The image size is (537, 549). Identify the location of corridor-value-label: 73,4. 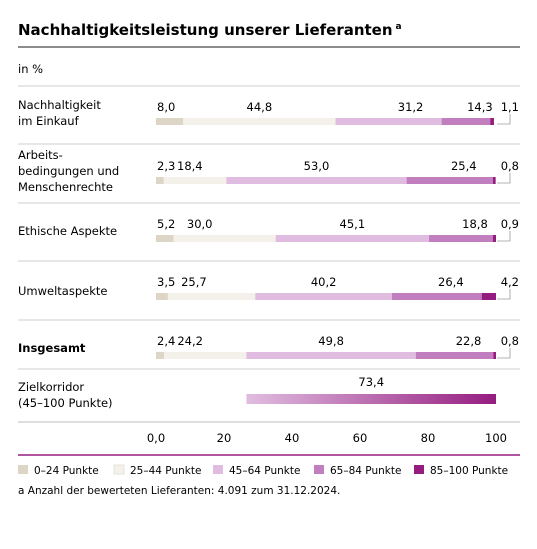
(371, 382).